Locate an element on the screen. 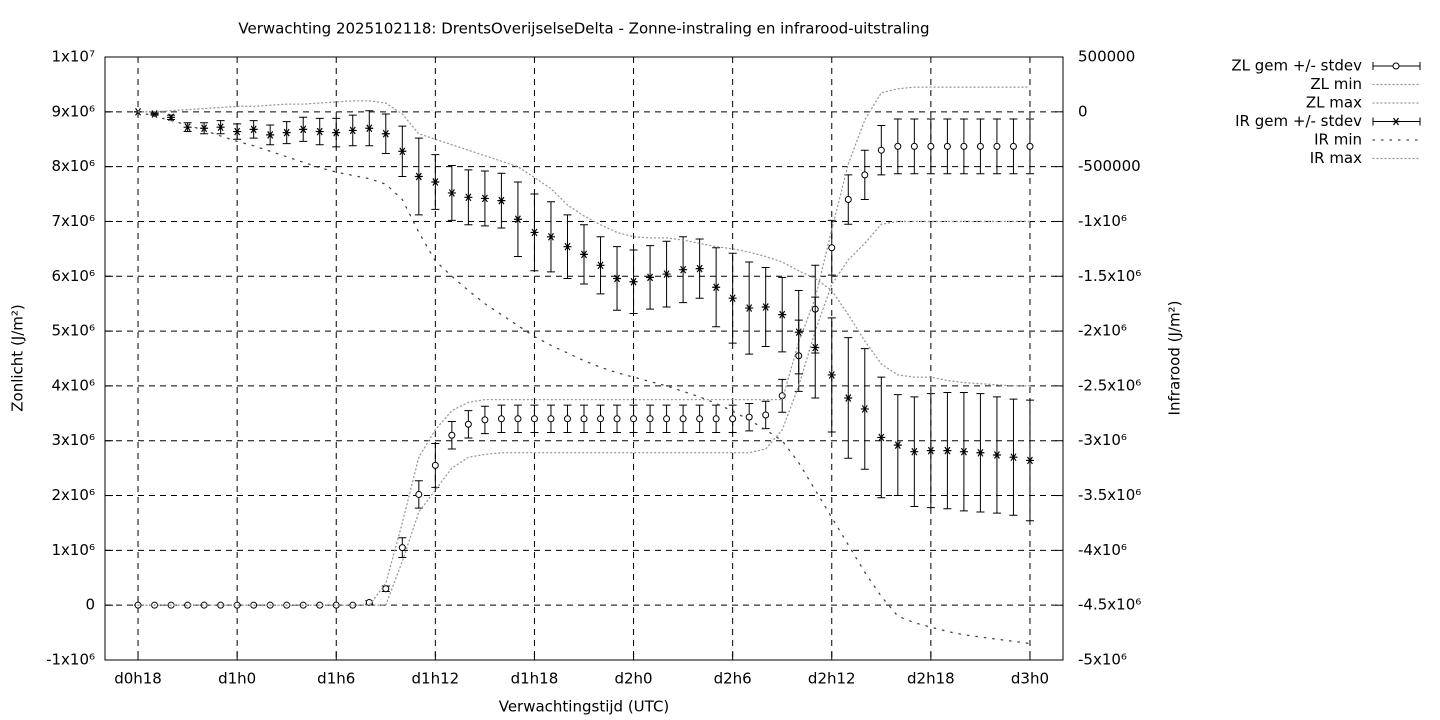 The height and width of the screenshot is (720, 1440). y-tick-label: 2x10⁶ is located at coordinates (73, 495).